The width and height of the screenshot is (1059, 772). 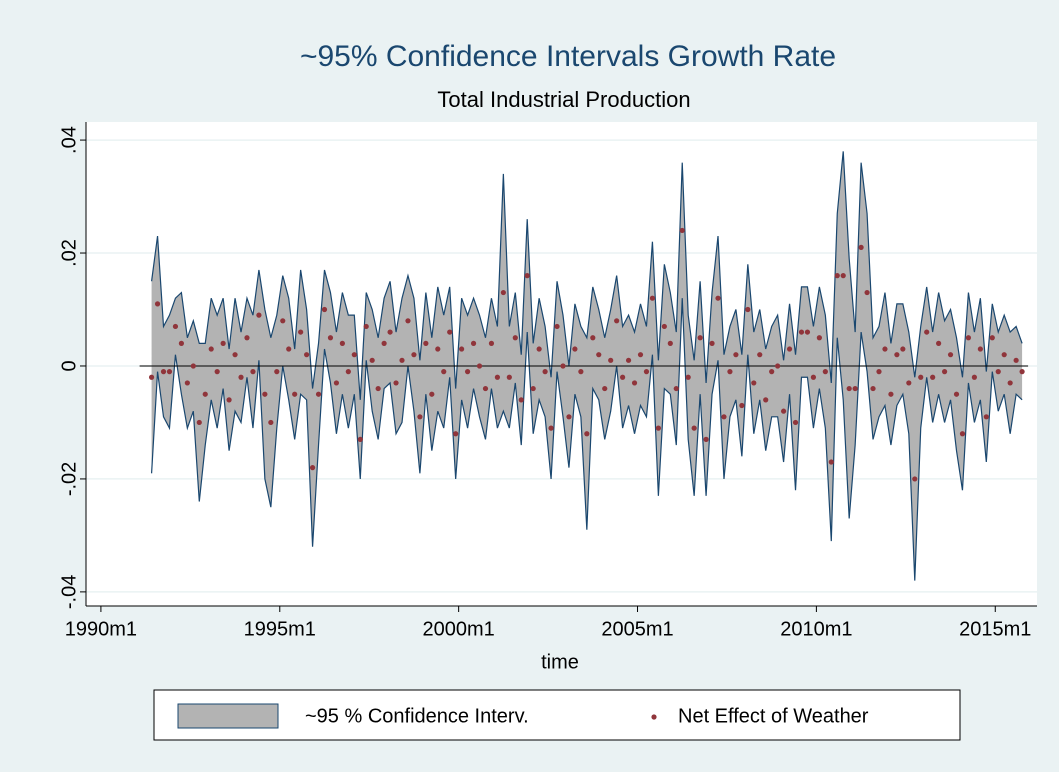 What do you see at coordinates (69, 253) in the screenshot?
I see `y-tick-label: .02` at bounding box center [69, 253].